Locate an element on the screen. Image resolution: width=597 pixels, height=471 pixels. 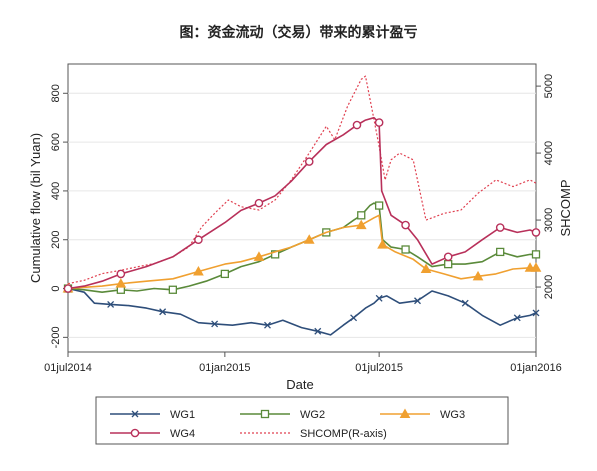
legend-label: WG2 is located at coordinates (312, 415).